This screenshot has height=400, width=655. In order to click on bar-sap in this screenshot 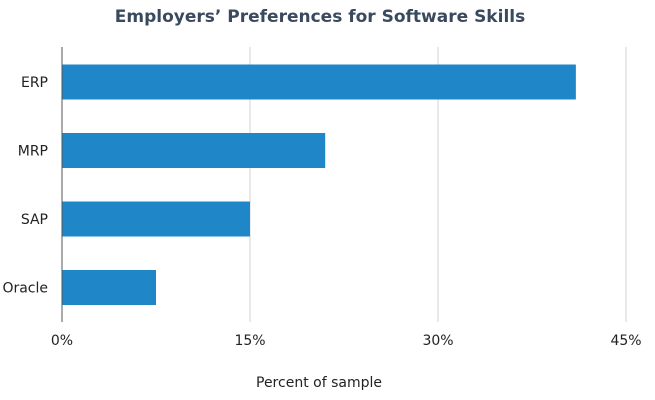, I will do `click(156, 219)`.